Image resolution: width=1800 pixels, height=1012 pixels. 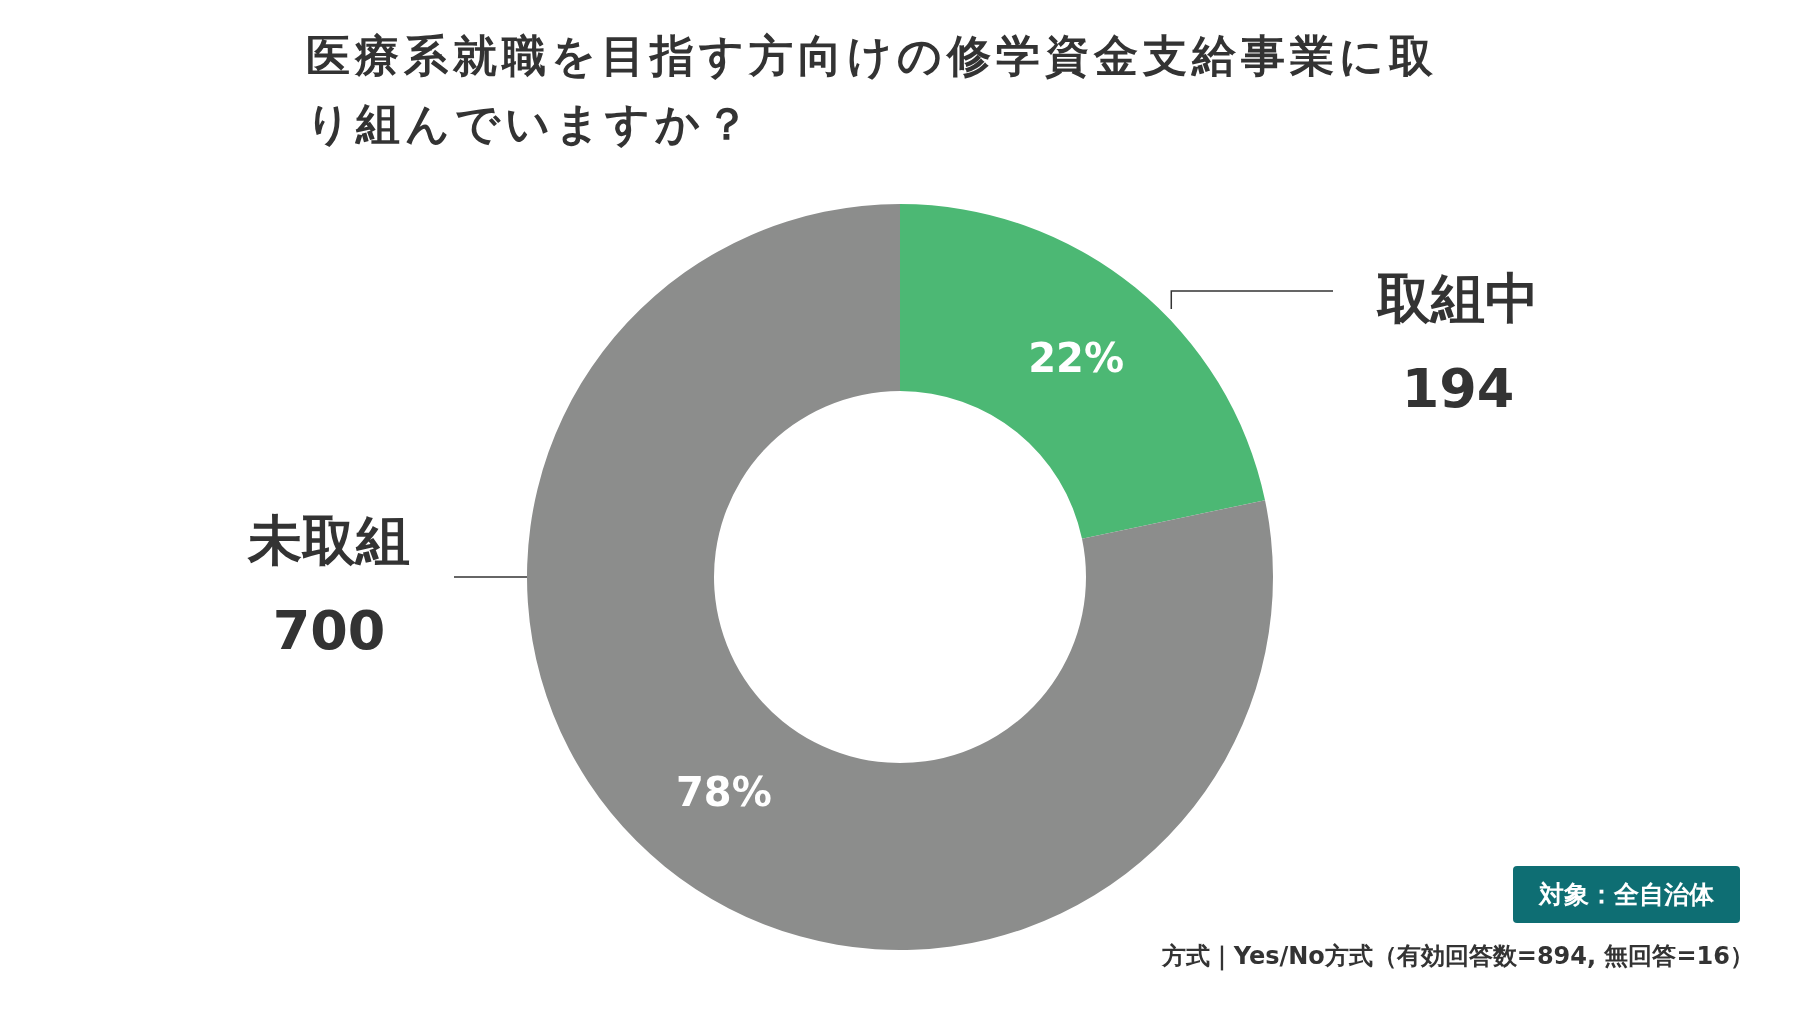 I want to click on slice-label: 取組中, so click(x=1457, y=298).